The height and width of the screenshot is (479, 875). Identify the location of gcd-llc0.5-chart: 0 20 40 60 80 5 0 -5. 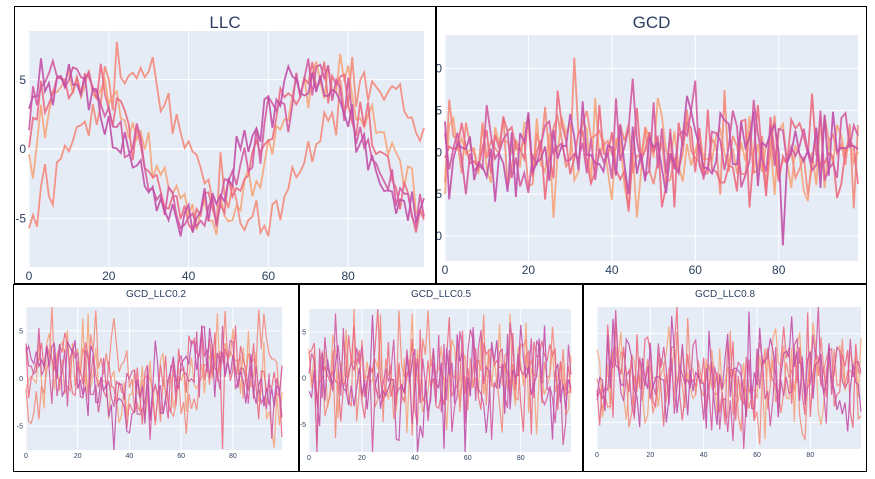
(436, 385).